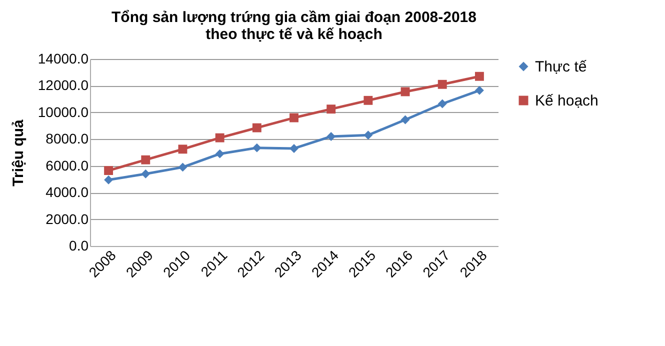 Image resolution: width=665 pixels, height=346 pixels. What do you see at coordinates (67, 192) in the screenshot?
I see `y-tick-label: 4000.0` at bounding box center [67, 192].